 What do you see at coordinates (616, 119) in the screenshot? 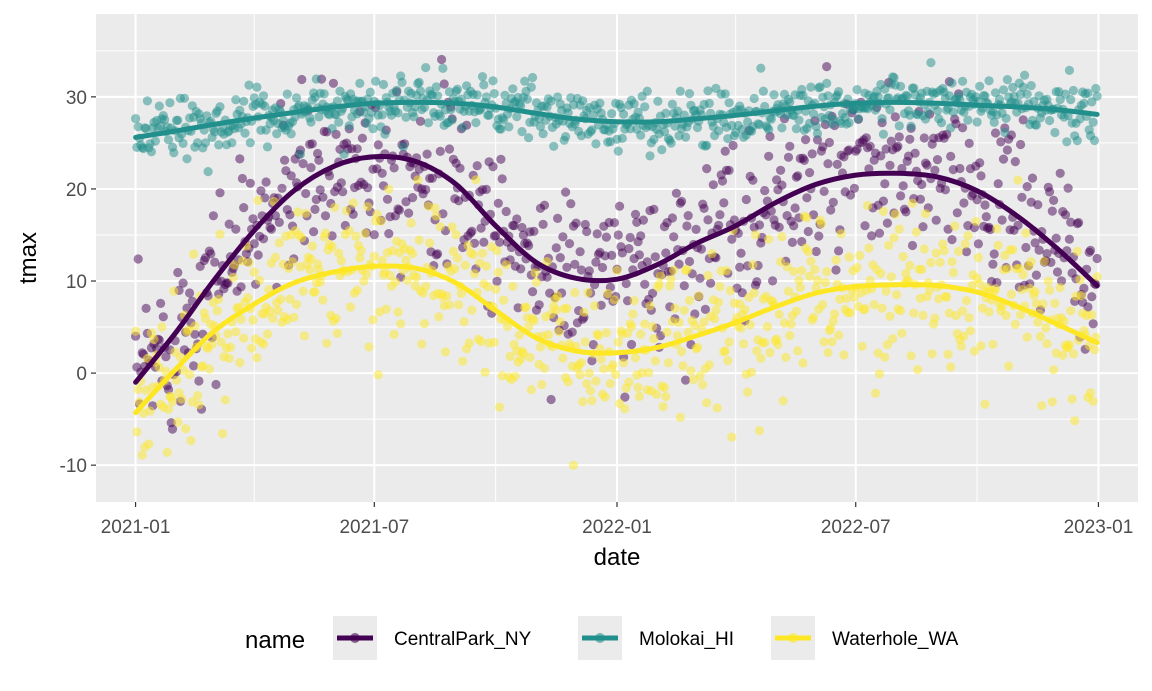
I see `smooth-line` at bounding box center [616, 119].